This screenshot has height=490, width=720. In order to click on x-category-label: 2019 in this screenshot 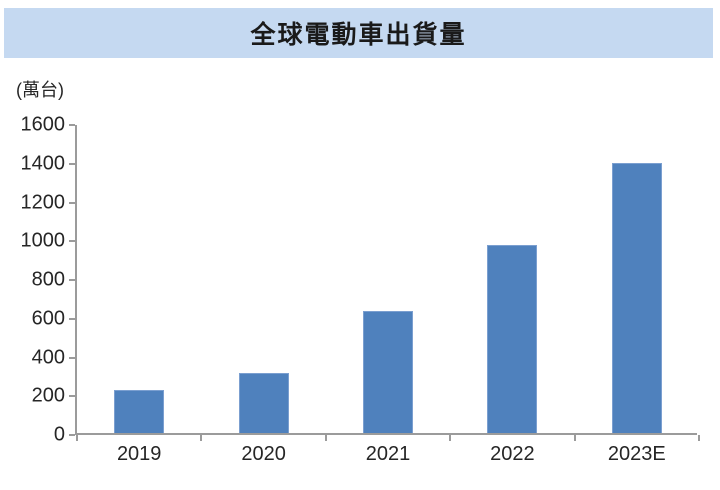, I will do `click(139, 454)`.